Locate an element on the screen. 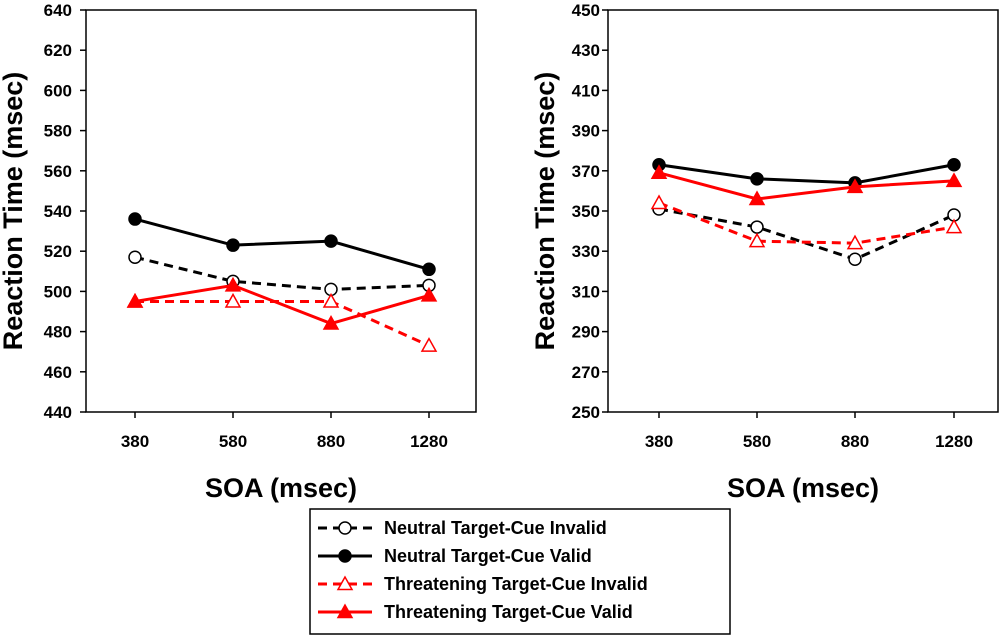 This screenshot has height=636, width=1004. y-tick-label: 450 is located at coordinates (586, 10).